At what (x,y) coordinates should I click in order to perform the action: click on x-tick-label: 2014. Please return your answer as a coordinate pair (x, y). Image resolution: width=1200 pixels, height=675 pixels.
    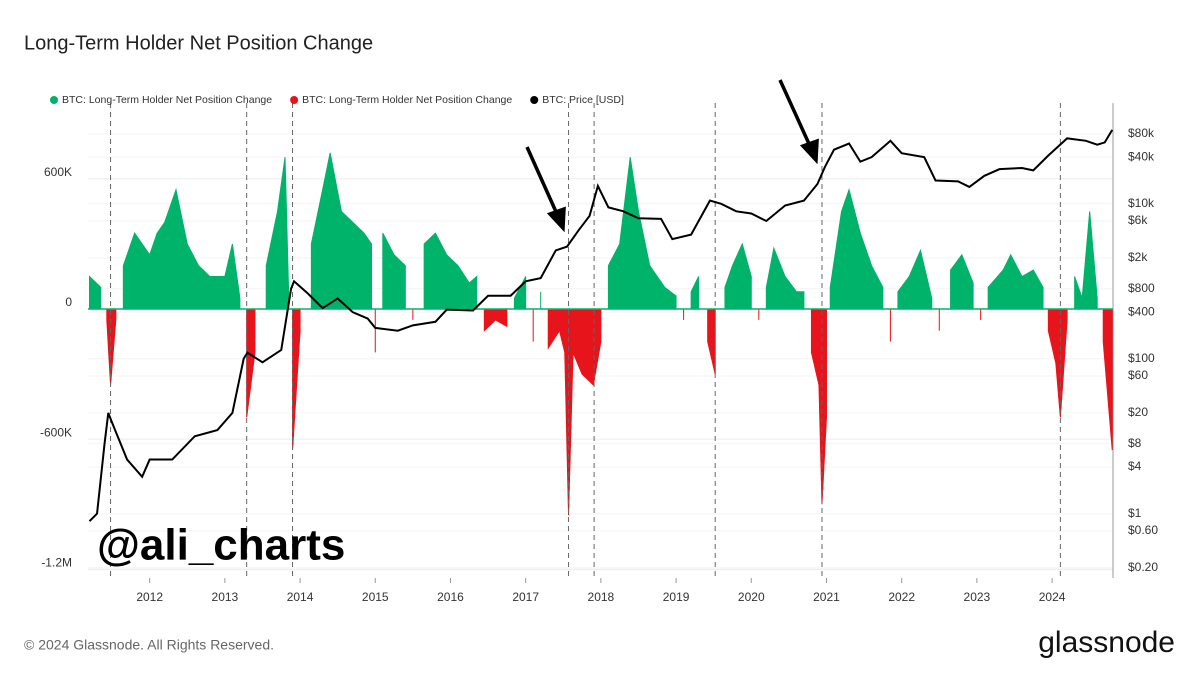
    Looking at the image, I should click on (300, 597).